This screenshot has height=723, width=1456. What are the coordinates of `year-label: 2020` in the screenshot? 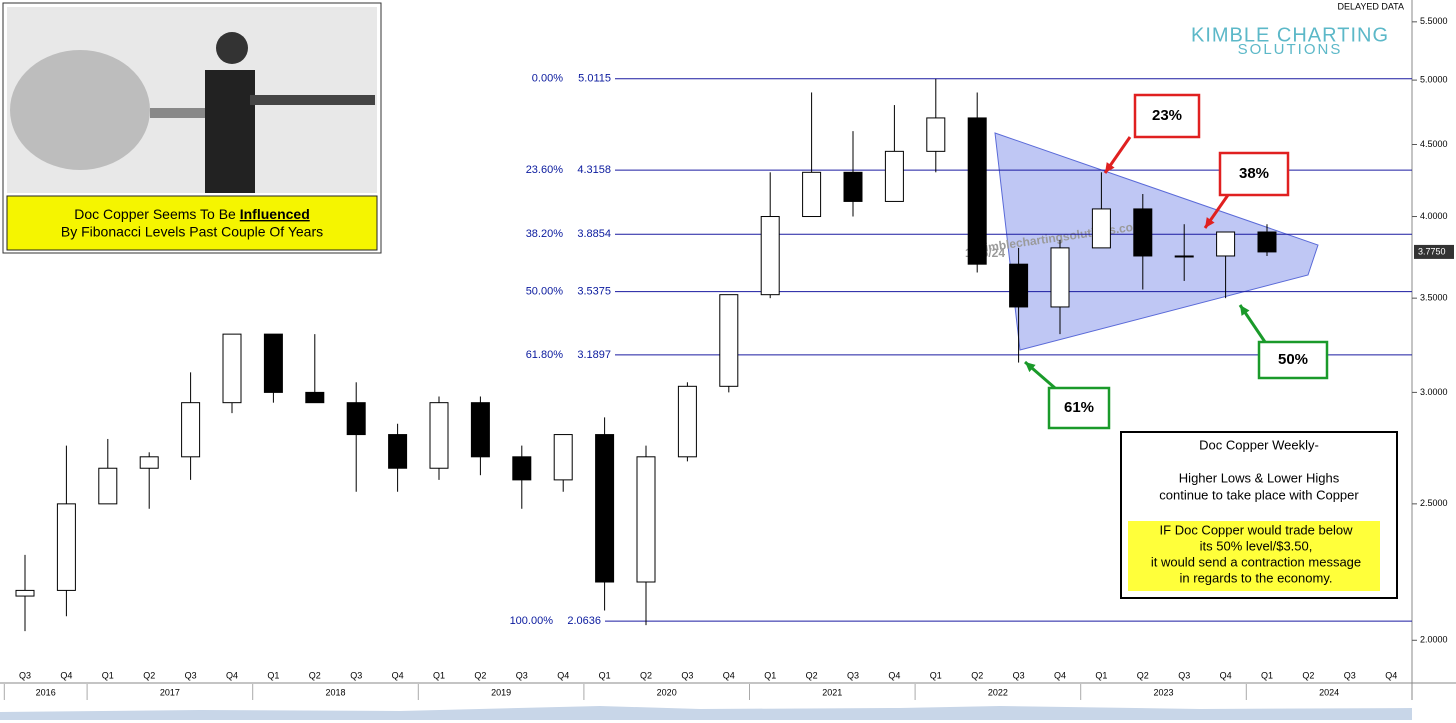 It's located at (667, 692).